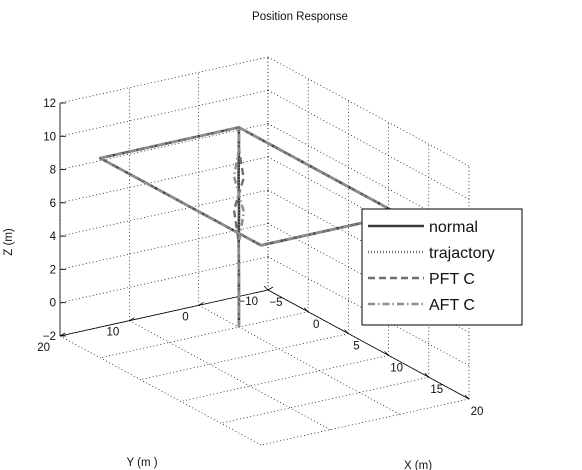 The width and height of the screenshot is (582, 470). What do you see at coordinates (396, 368) in the screenshot?
I see `x-tick-label: 10` at bounding box center [396, 368].